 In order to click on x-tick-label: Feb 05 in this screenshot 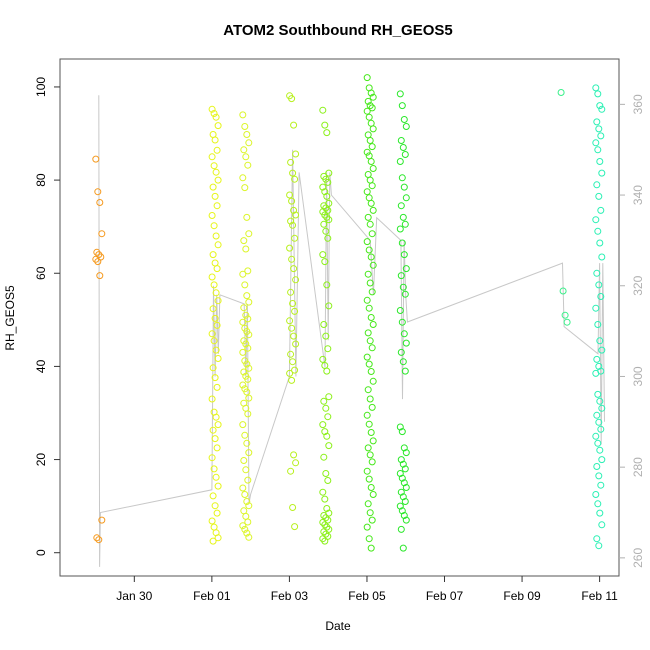, I will do `click(367, 596)`.